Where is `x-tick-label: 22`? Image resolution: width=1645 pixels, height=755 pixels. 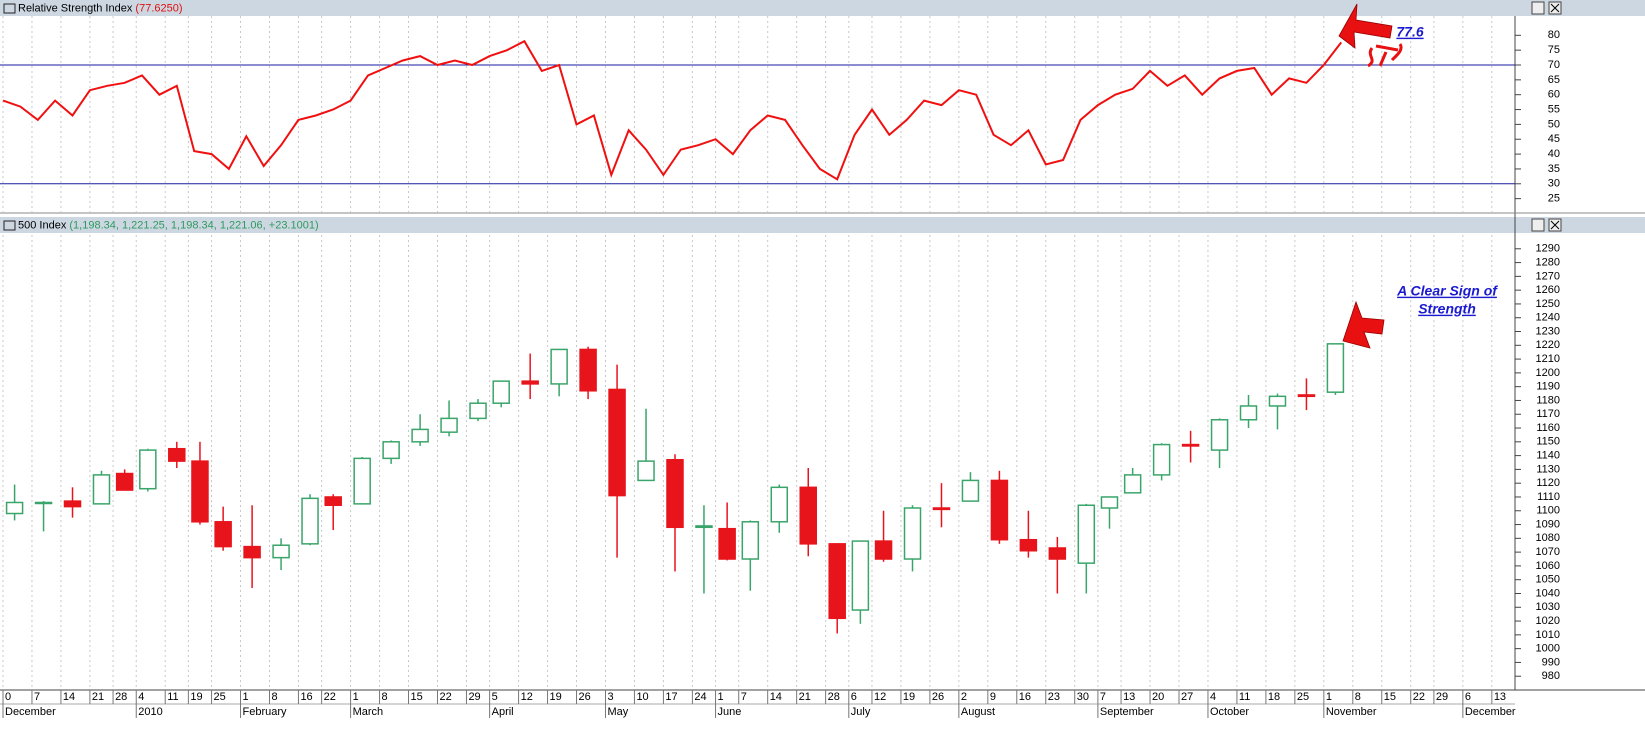
x-tick-label: 22 is located at coordinates (1419, 697).